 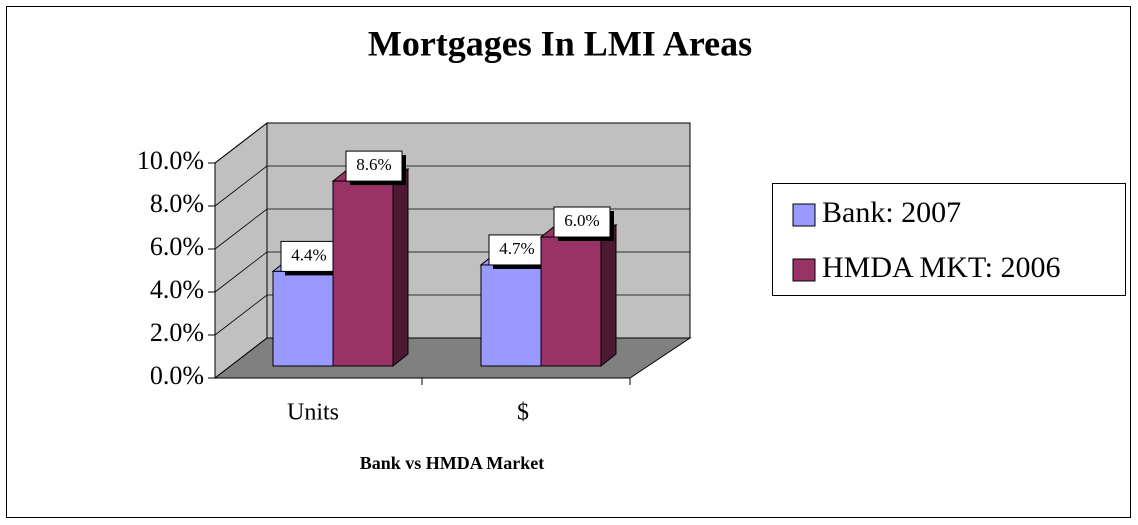 What do you see at coordinates (177, 375) in the screenshot?
I see `y-tick-label: 0.0%` at bounding box center [177, 375].